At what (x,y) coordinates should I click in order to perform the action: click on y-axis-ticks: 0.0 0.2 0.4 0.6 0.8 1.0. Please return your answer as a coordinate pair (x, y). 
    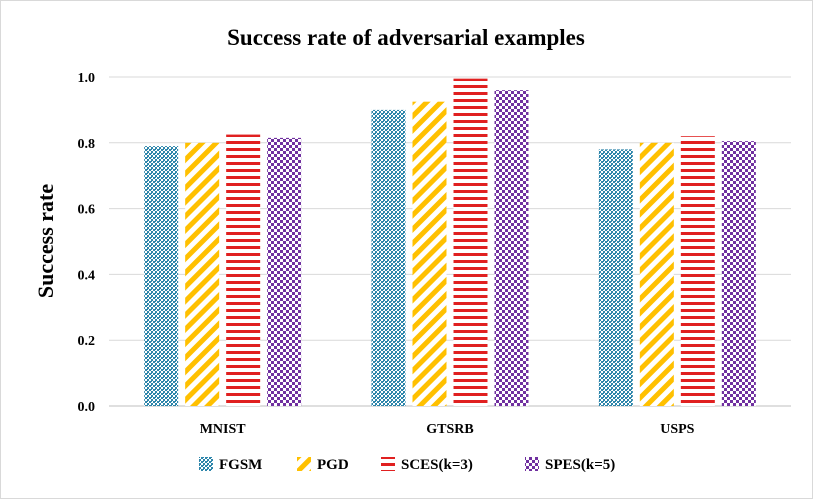
    Looking at the image, I should click on (87, 243).